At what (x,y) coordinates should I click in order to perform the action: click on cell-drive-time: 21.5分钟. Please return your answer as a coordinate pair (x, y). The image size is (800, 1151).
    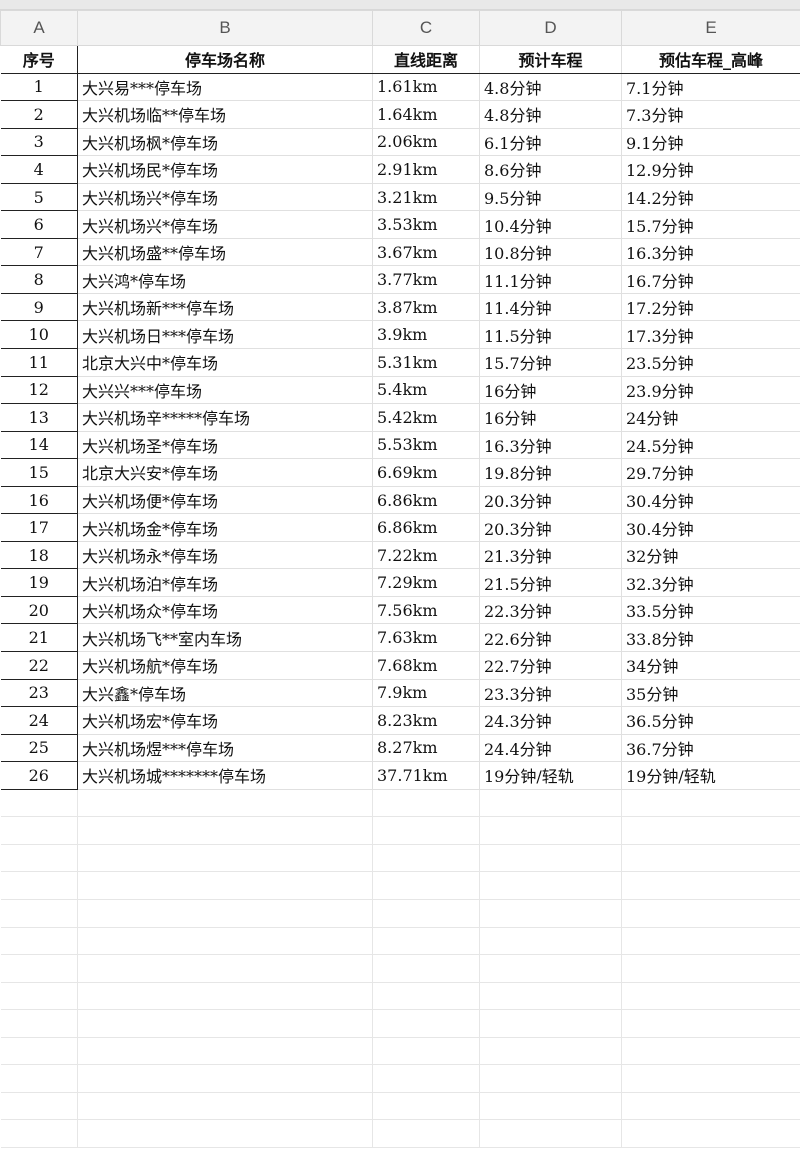
    Looking at the image, I should click on (550, 582).